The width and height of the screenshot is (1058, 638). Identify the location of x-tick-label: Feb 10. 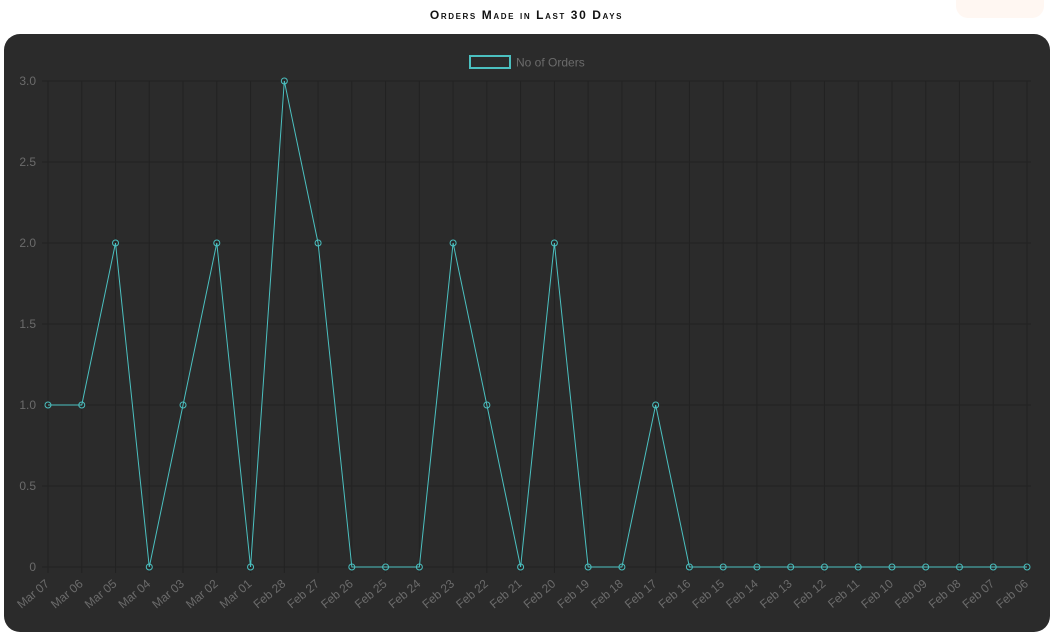
(877, 593).